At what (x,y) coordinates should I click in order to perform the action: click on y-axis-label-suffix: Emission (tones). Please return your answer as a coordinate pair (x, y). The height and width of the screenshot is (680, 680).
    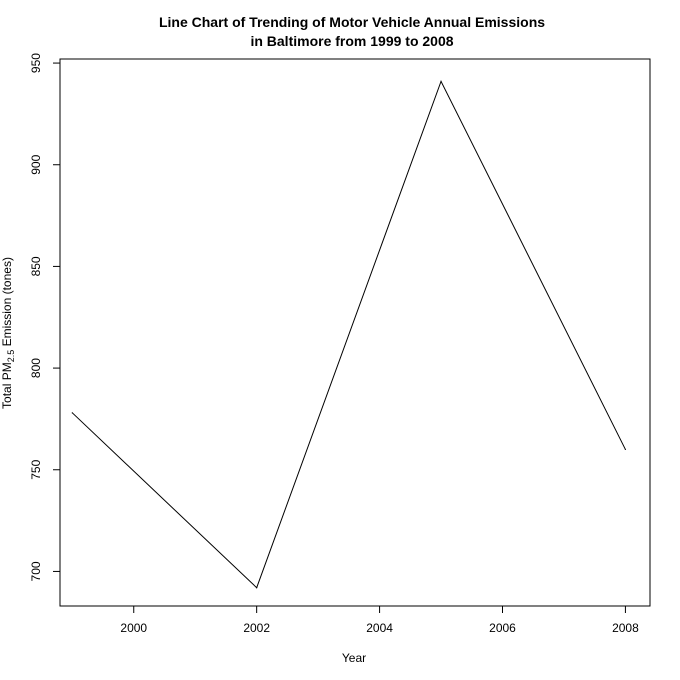
    Looking at the image, I should click on (7, 303).